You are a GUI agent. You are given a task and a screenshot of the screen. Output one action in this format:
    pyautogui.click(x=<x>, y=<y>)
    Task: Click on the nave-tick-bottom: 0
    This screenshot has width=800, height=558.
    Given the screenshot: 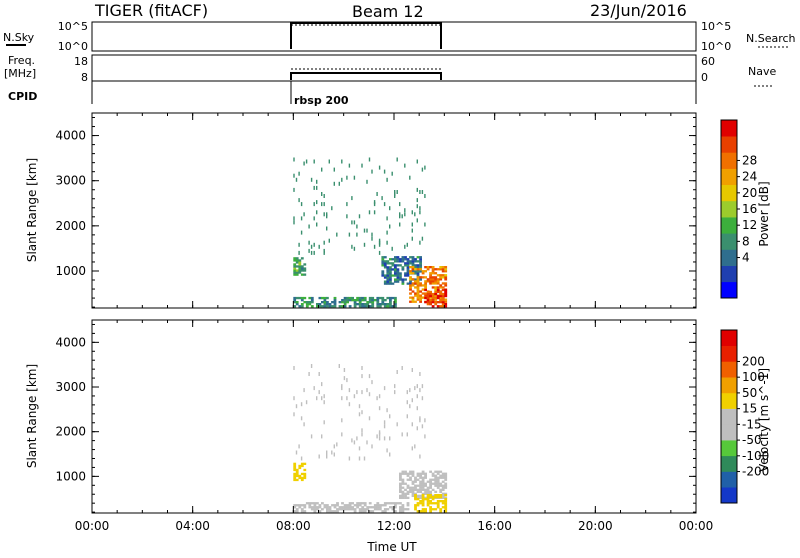 What is the action you would take?
    pyautogui.click(x=704, y=77)
    